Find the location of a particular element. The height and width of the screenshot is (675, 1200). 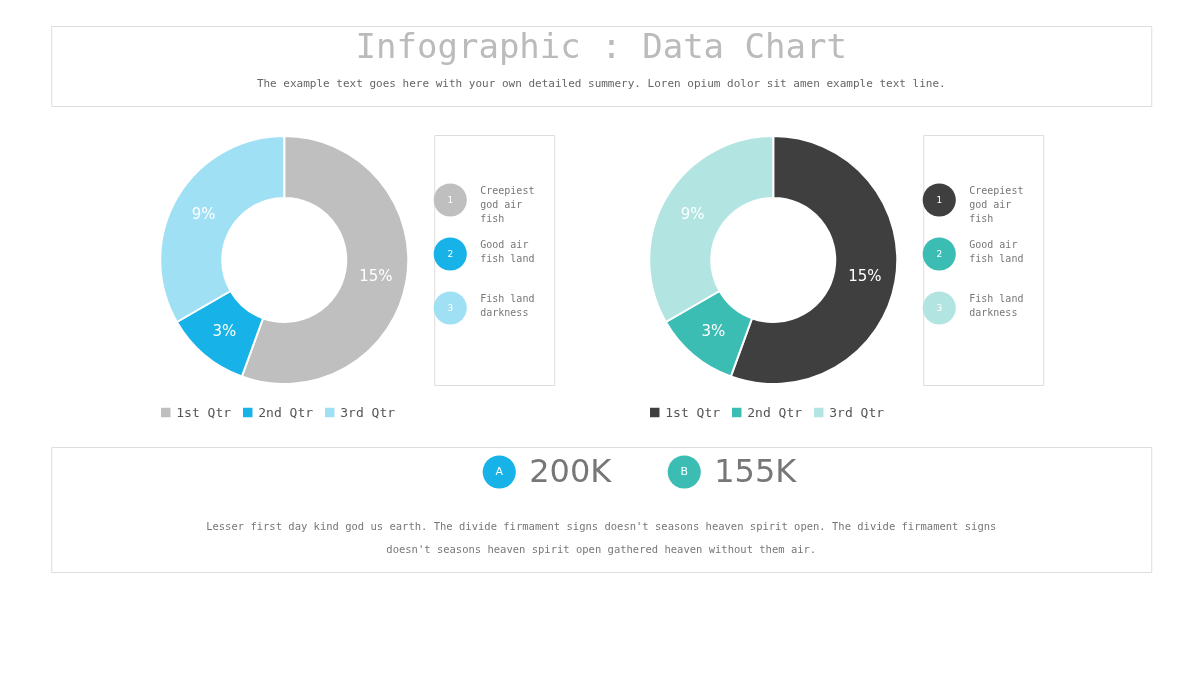

text: 200K is located at coordinates (571, 471).